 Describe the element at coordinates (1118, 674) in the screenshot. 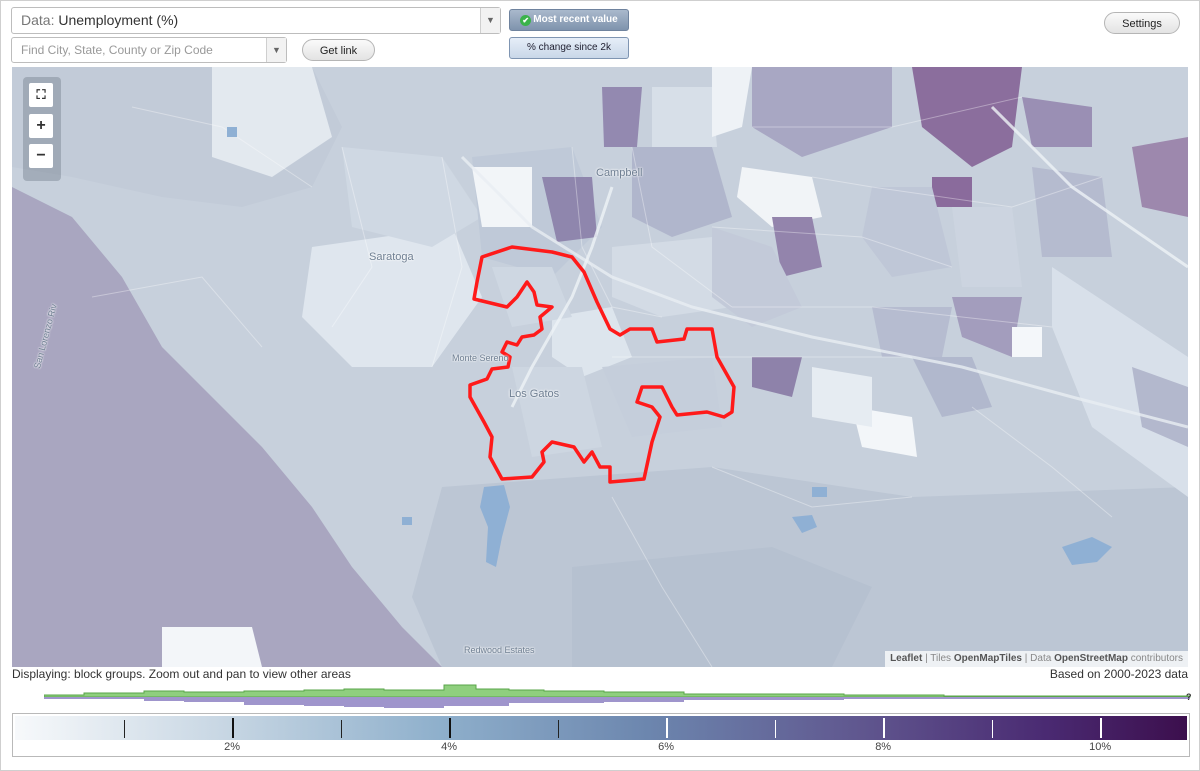

I see `data-range-text: Based on 2000-2023 data` at that location.